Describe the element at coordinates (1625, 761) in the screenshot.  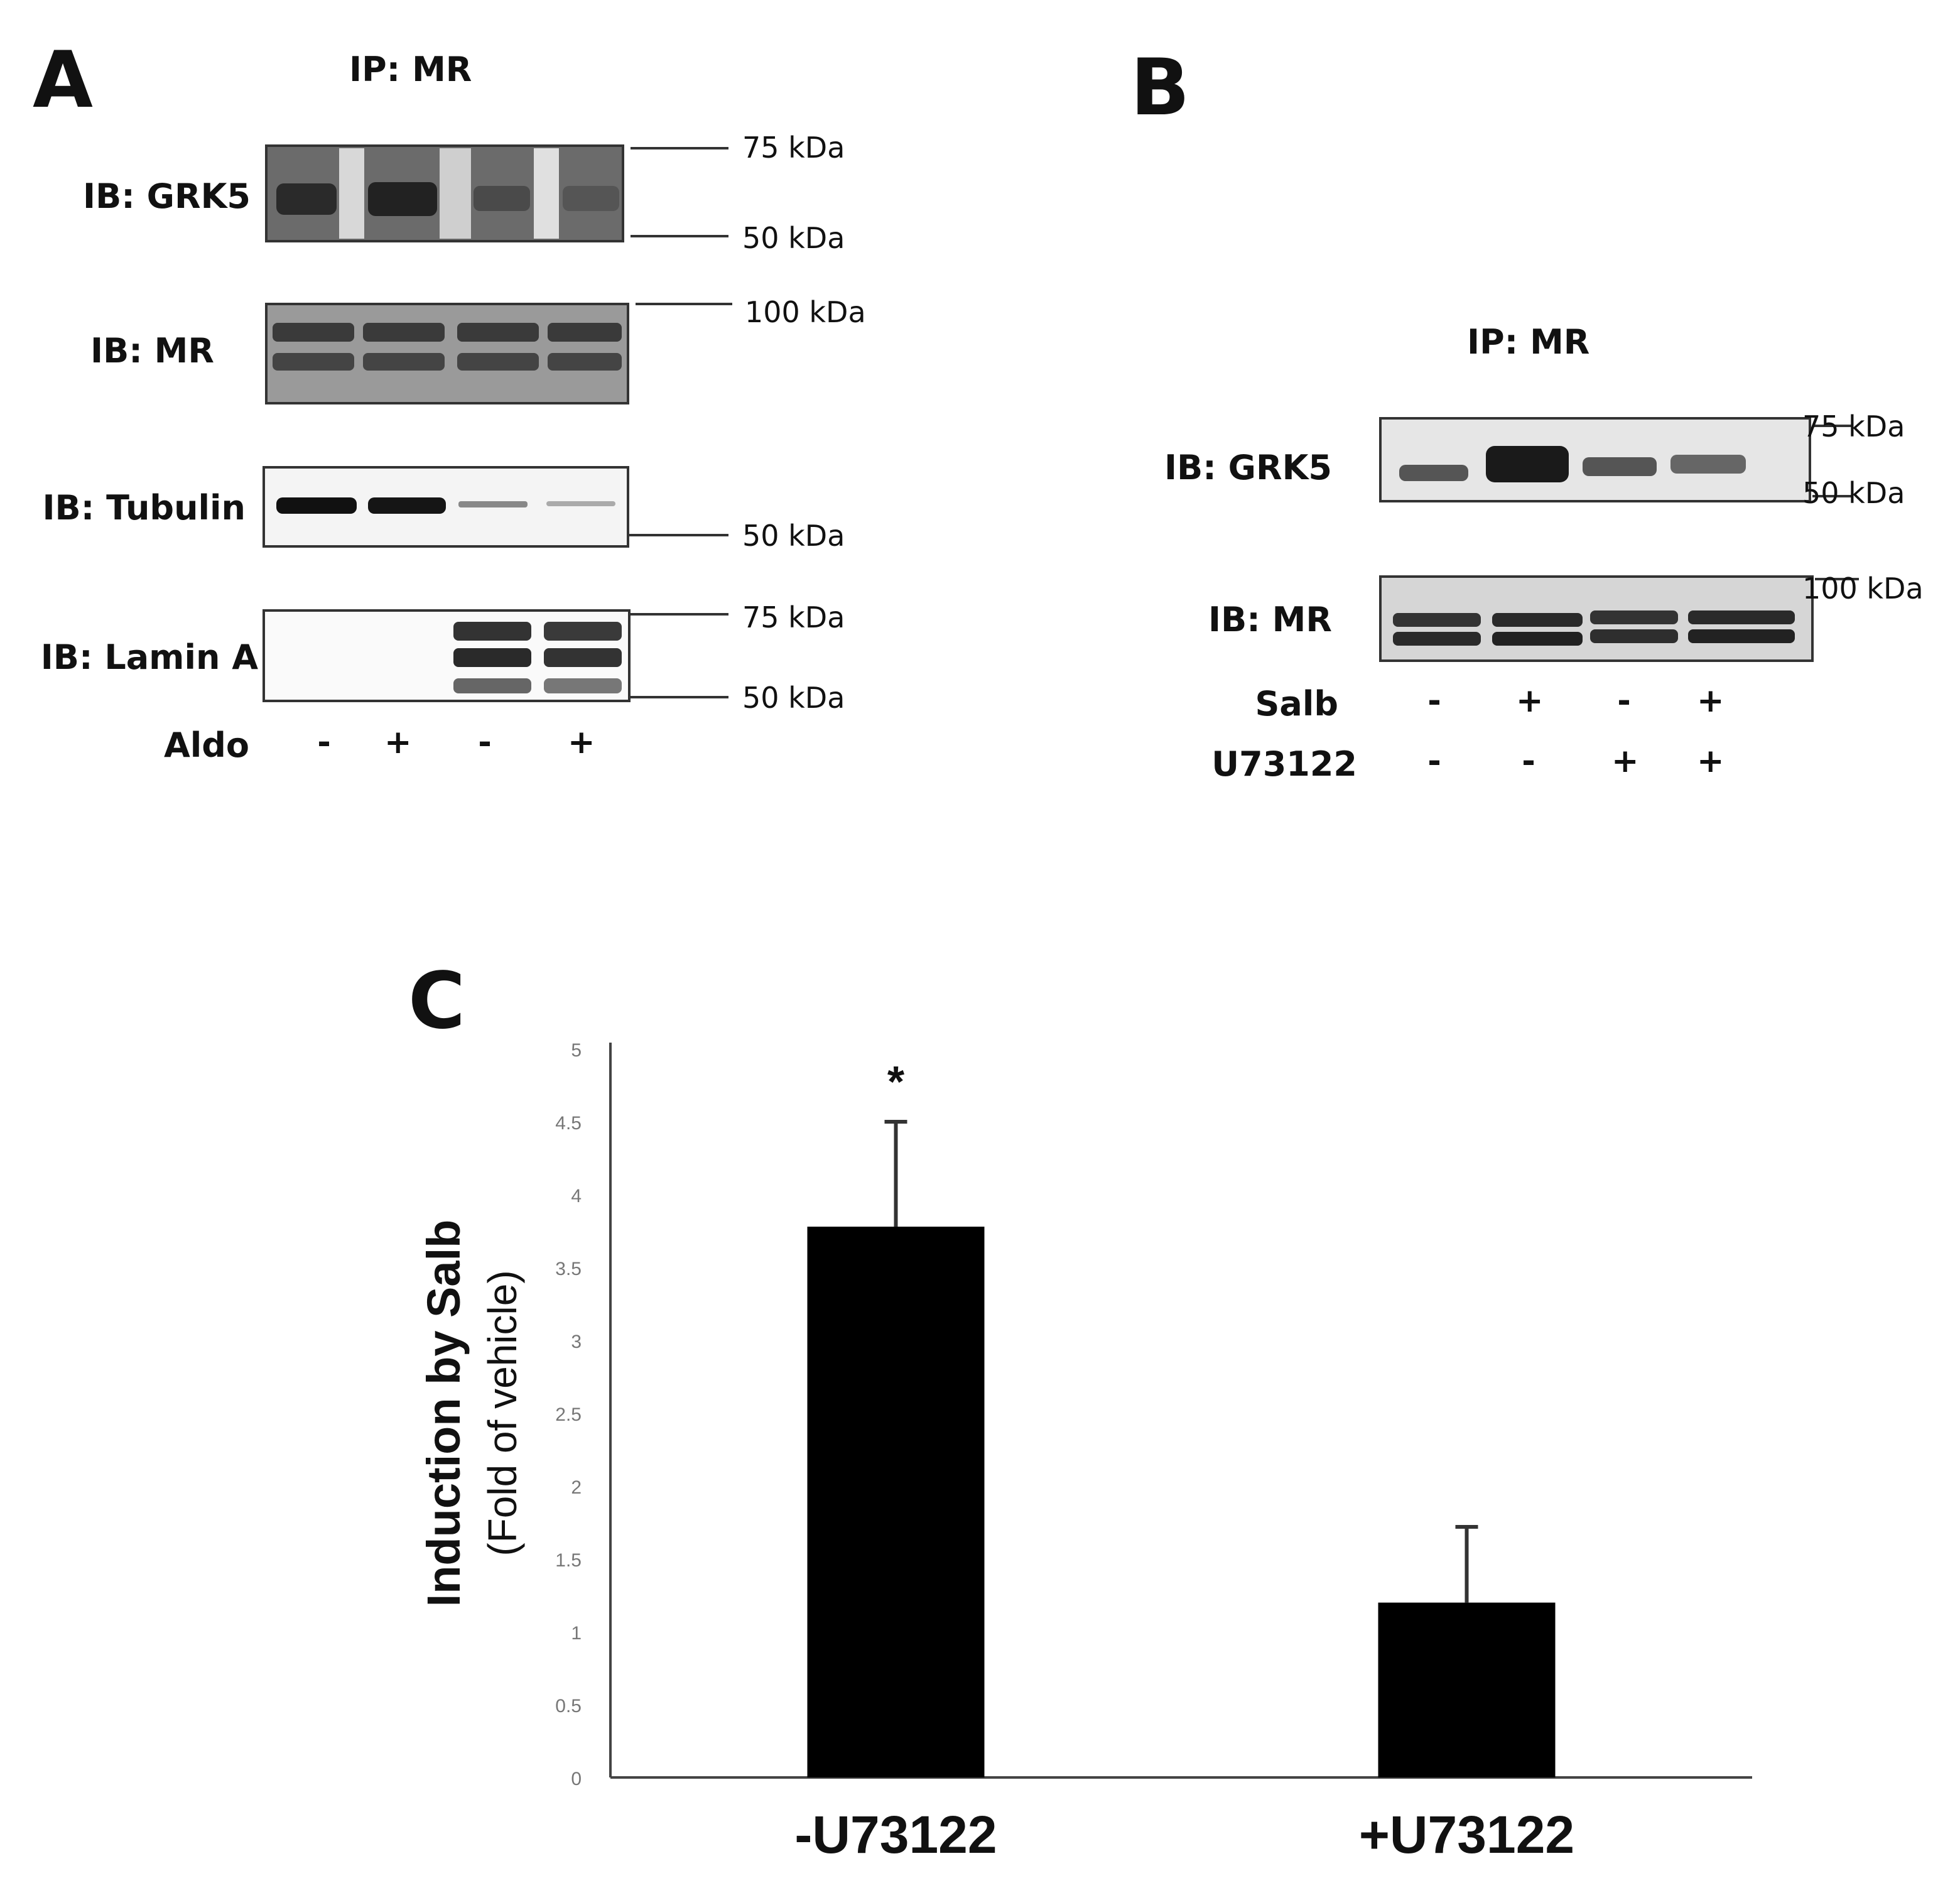
I see `panel-b-u73122-lane-3: +` at that location.